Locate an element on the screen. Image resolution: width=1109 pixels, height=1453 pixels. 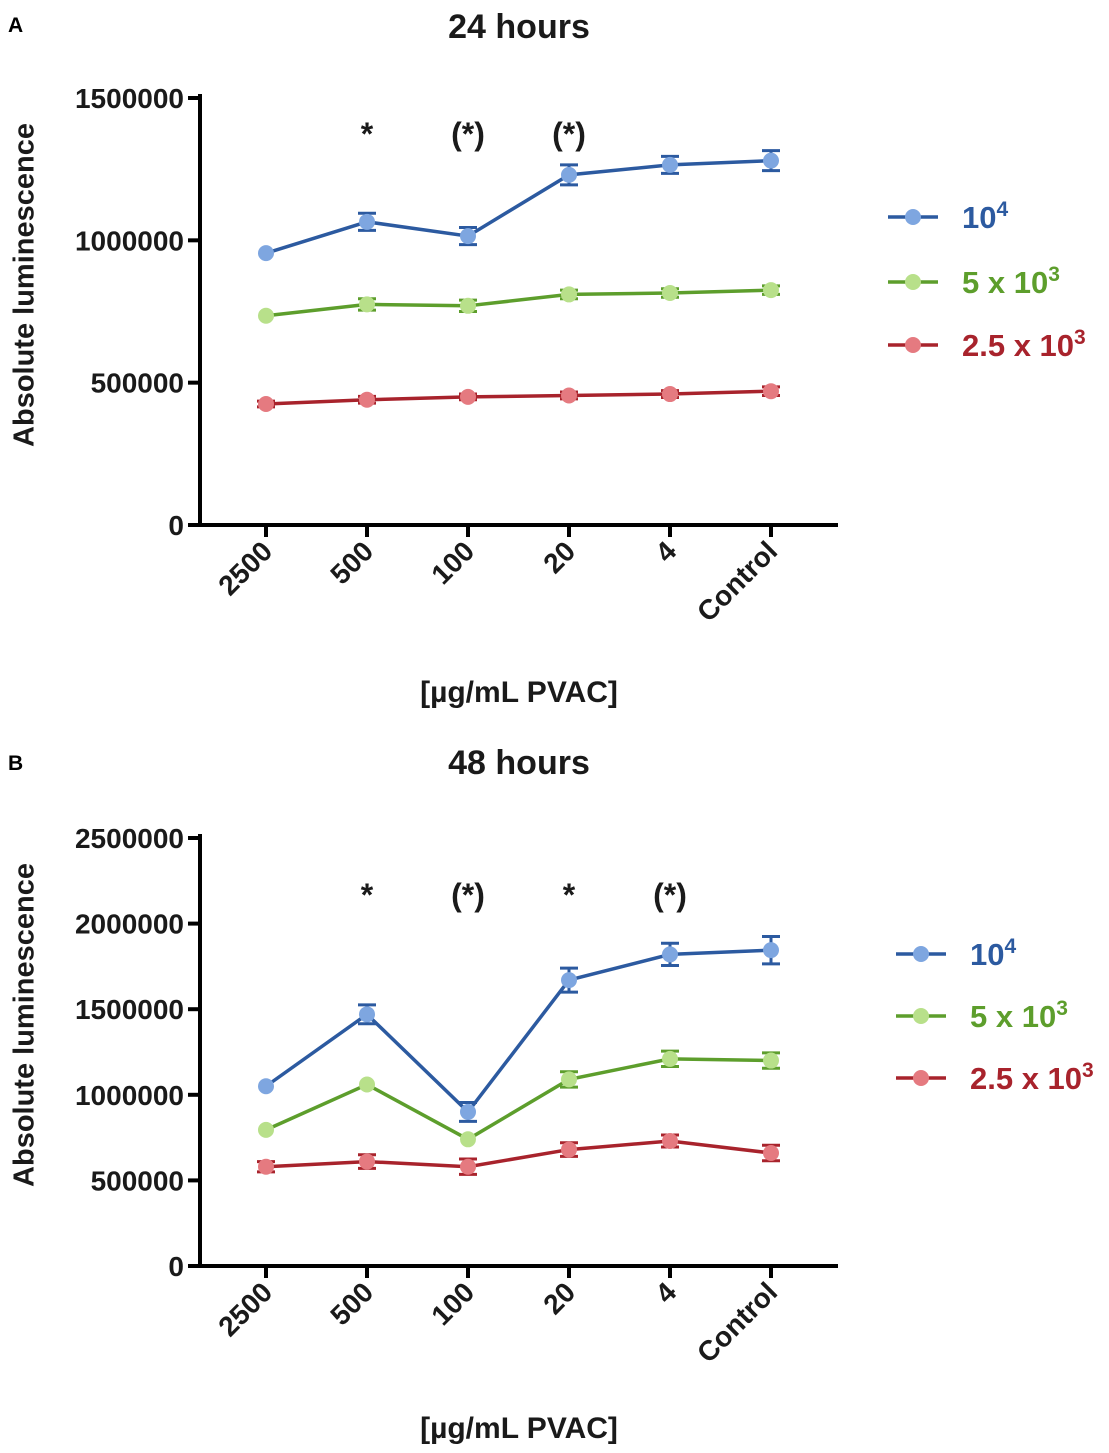
chart-title: 48 hours is located at coordinates (519, 763).